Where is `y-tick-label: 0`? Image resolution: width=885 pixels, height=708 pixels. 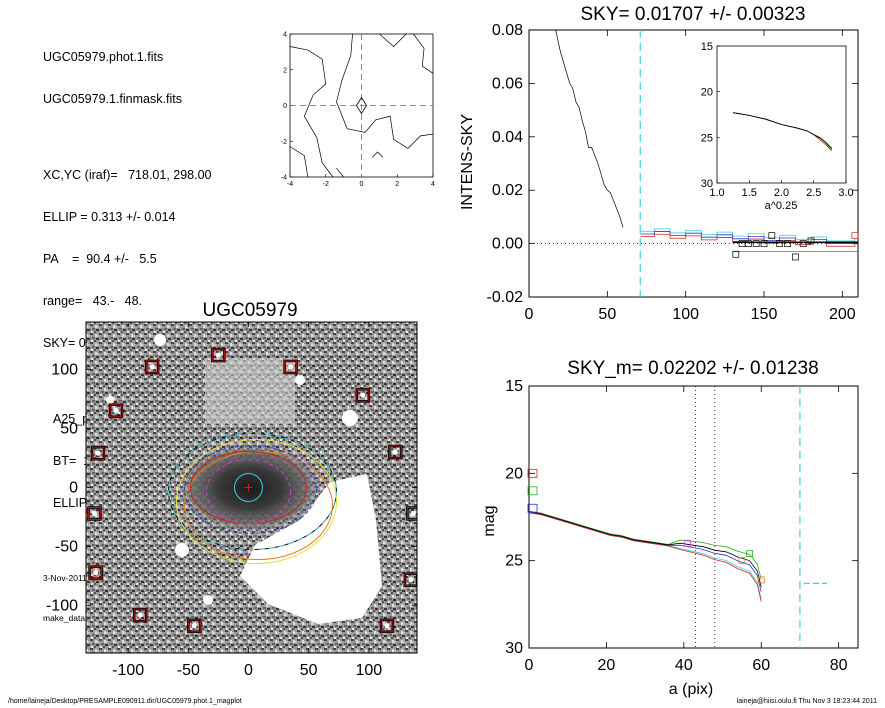 y-tick-label: 0 is located at coordinates (285, 106).